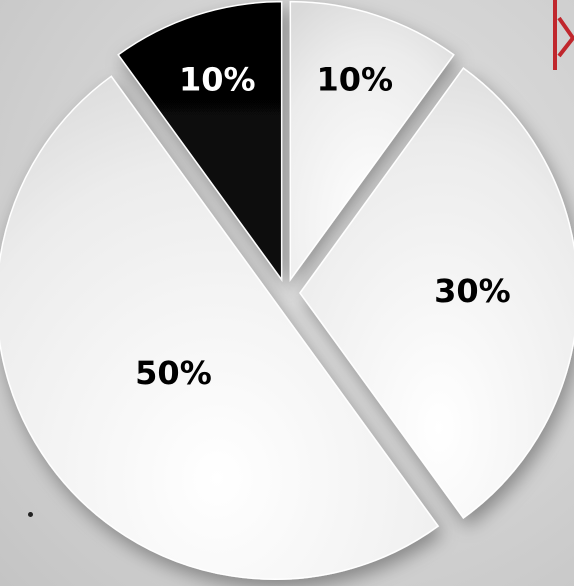 The height and width of the screenshot is (586, 574). What do you see at coordinates (173, 373) in the screenshot?
I see `pie-slice-label-4: 50%` at bounding box center [173, 373].